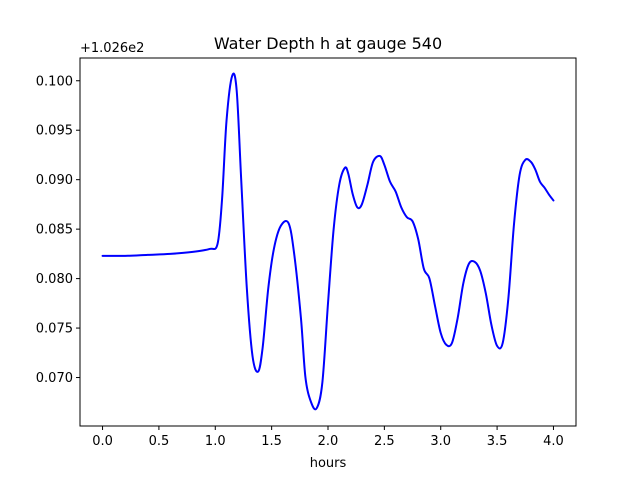  I want to click on y-axis-offset-label: +1.026e2, so click(112, 48).